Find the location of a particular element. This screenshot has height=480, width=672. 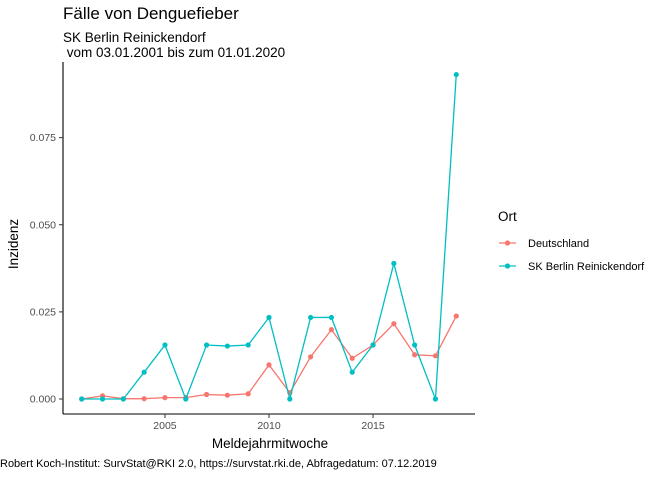

x-tick-label: 2005 is located at coordinates (165, 426).